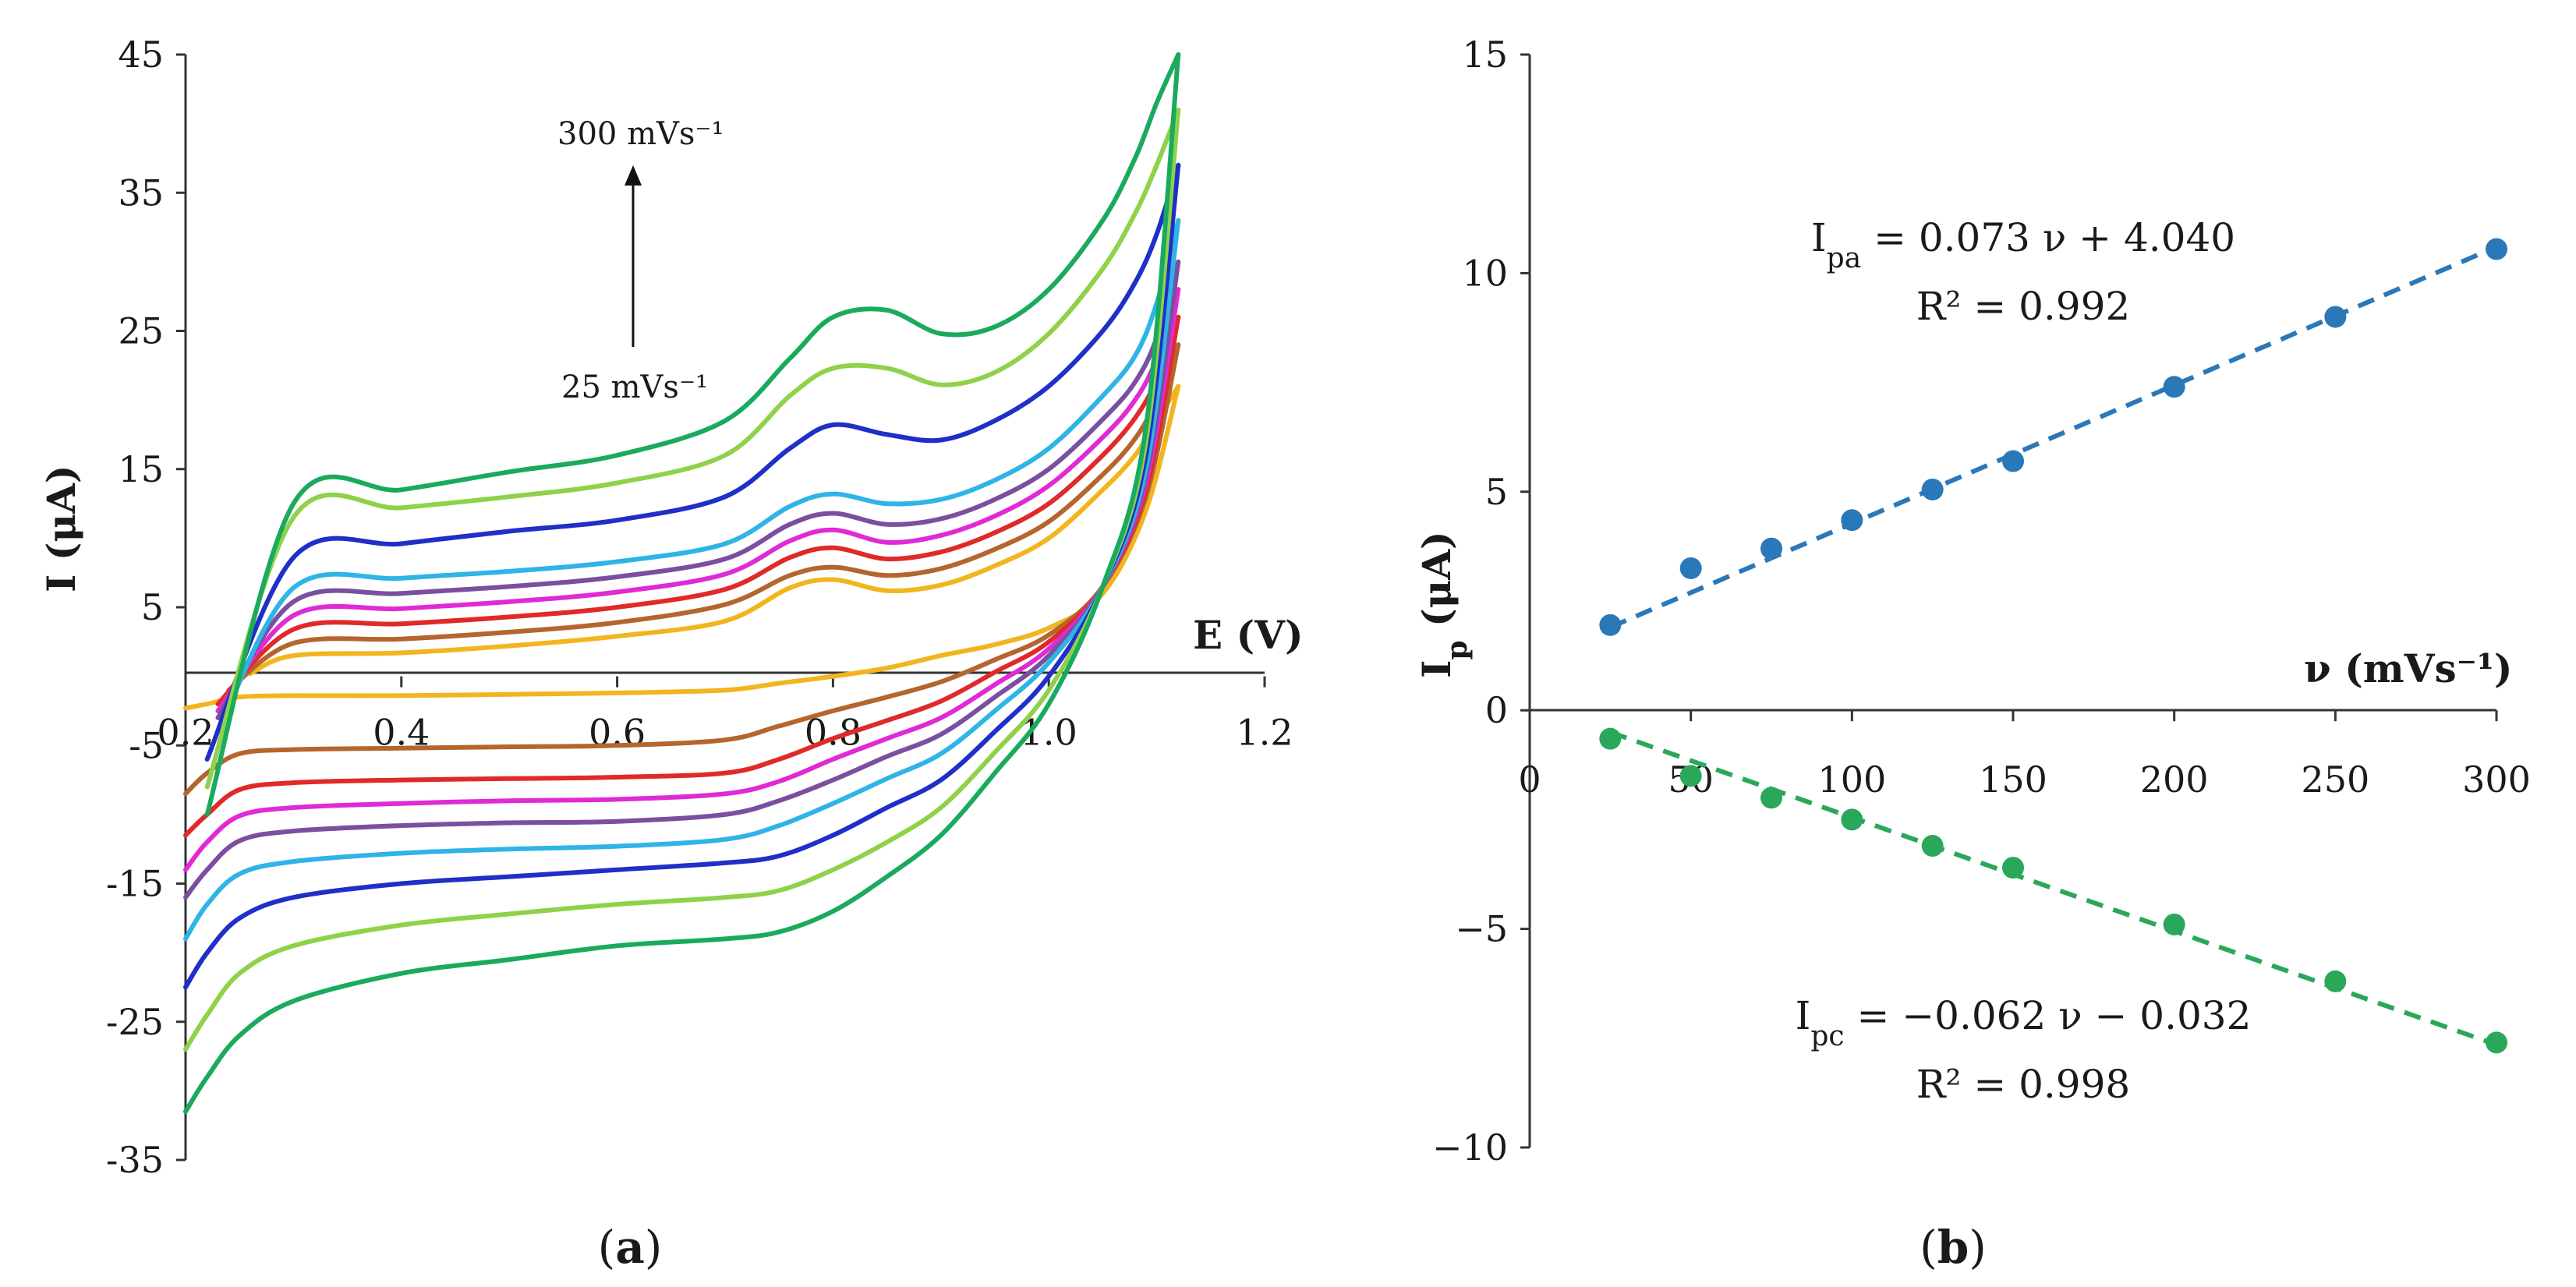  Describe the element at coordinates (1529, 779) in the screenshot. I see `panel-b-x-tick-label: 0` at that location.